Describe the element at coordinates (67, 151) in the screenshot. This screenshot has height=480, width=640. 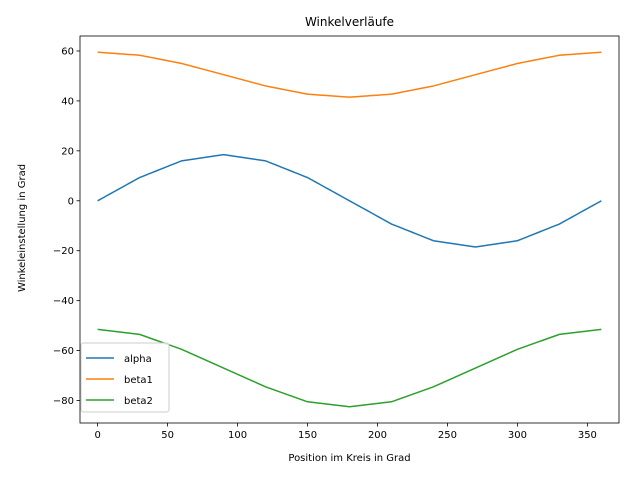
I see `y-tick-label: 20` at that location.